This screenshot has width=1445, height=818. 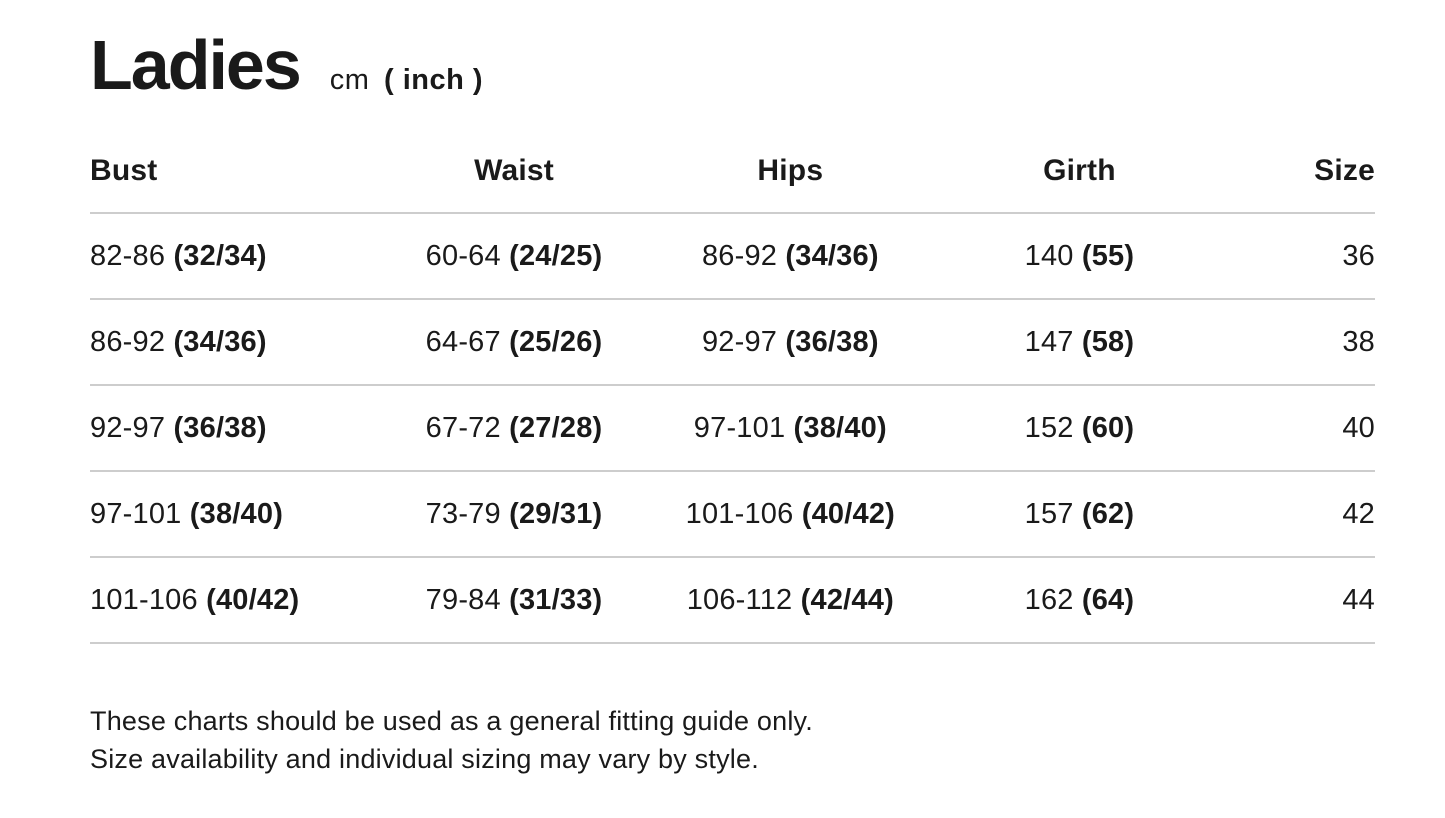 I want to click on hips-cm-value: 101-106, so click(x=739, y=513).